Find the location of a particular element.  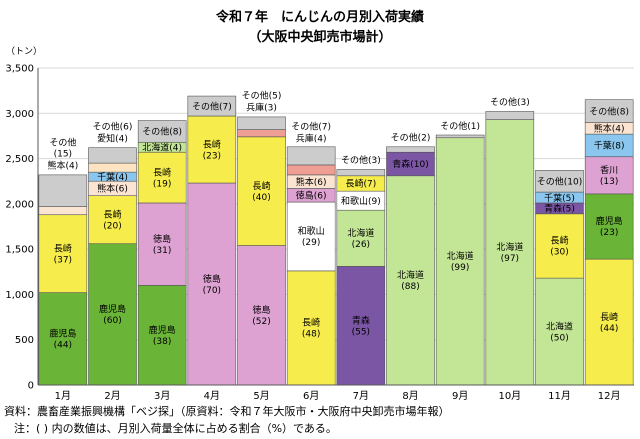

x-tick-label: 5月 is located at coordinates (261, 396).